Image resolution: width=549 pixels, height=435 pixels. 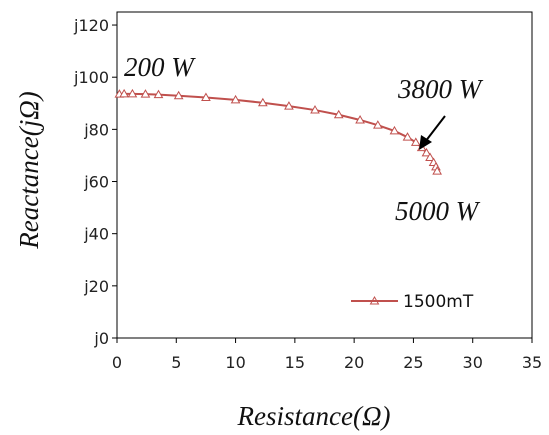 I want to click on series-layer, so click(x=278, y=131).